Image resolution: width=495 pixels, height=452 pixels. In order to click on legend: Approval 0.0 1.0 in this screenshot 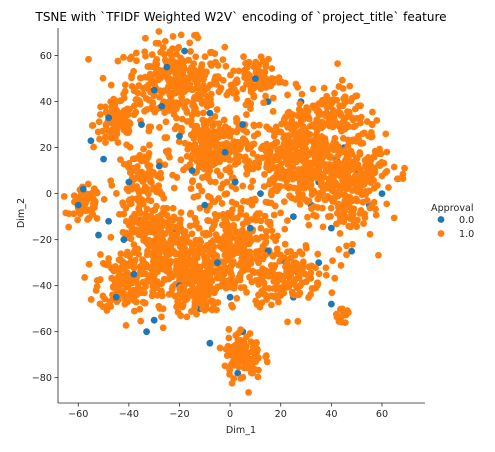, I will do `click(452, 221)`.